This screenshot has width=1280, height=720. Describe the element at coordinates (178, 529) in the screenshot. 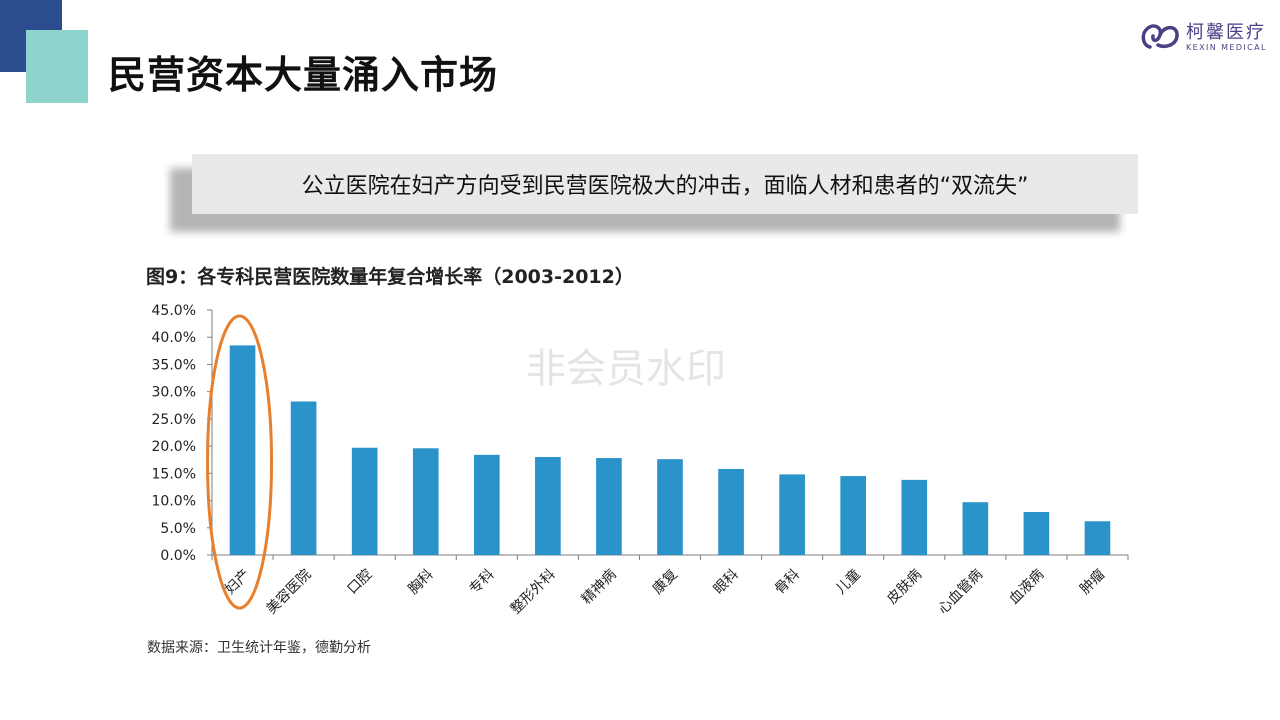

I see `y-tick-label: 5.0%` at that location.